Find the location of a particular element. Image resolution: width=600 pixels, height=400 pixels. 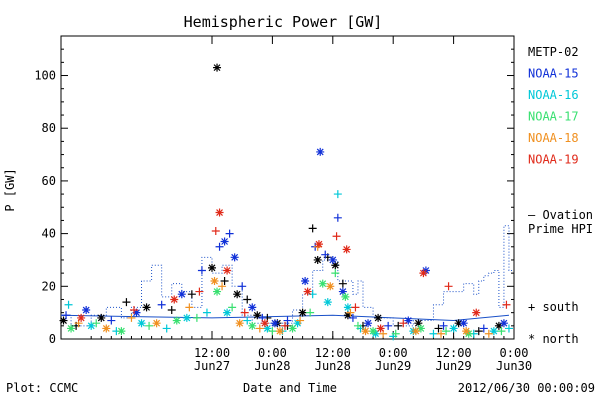

legend-entry: NOAA-16 is located at coordinates (553, 95).